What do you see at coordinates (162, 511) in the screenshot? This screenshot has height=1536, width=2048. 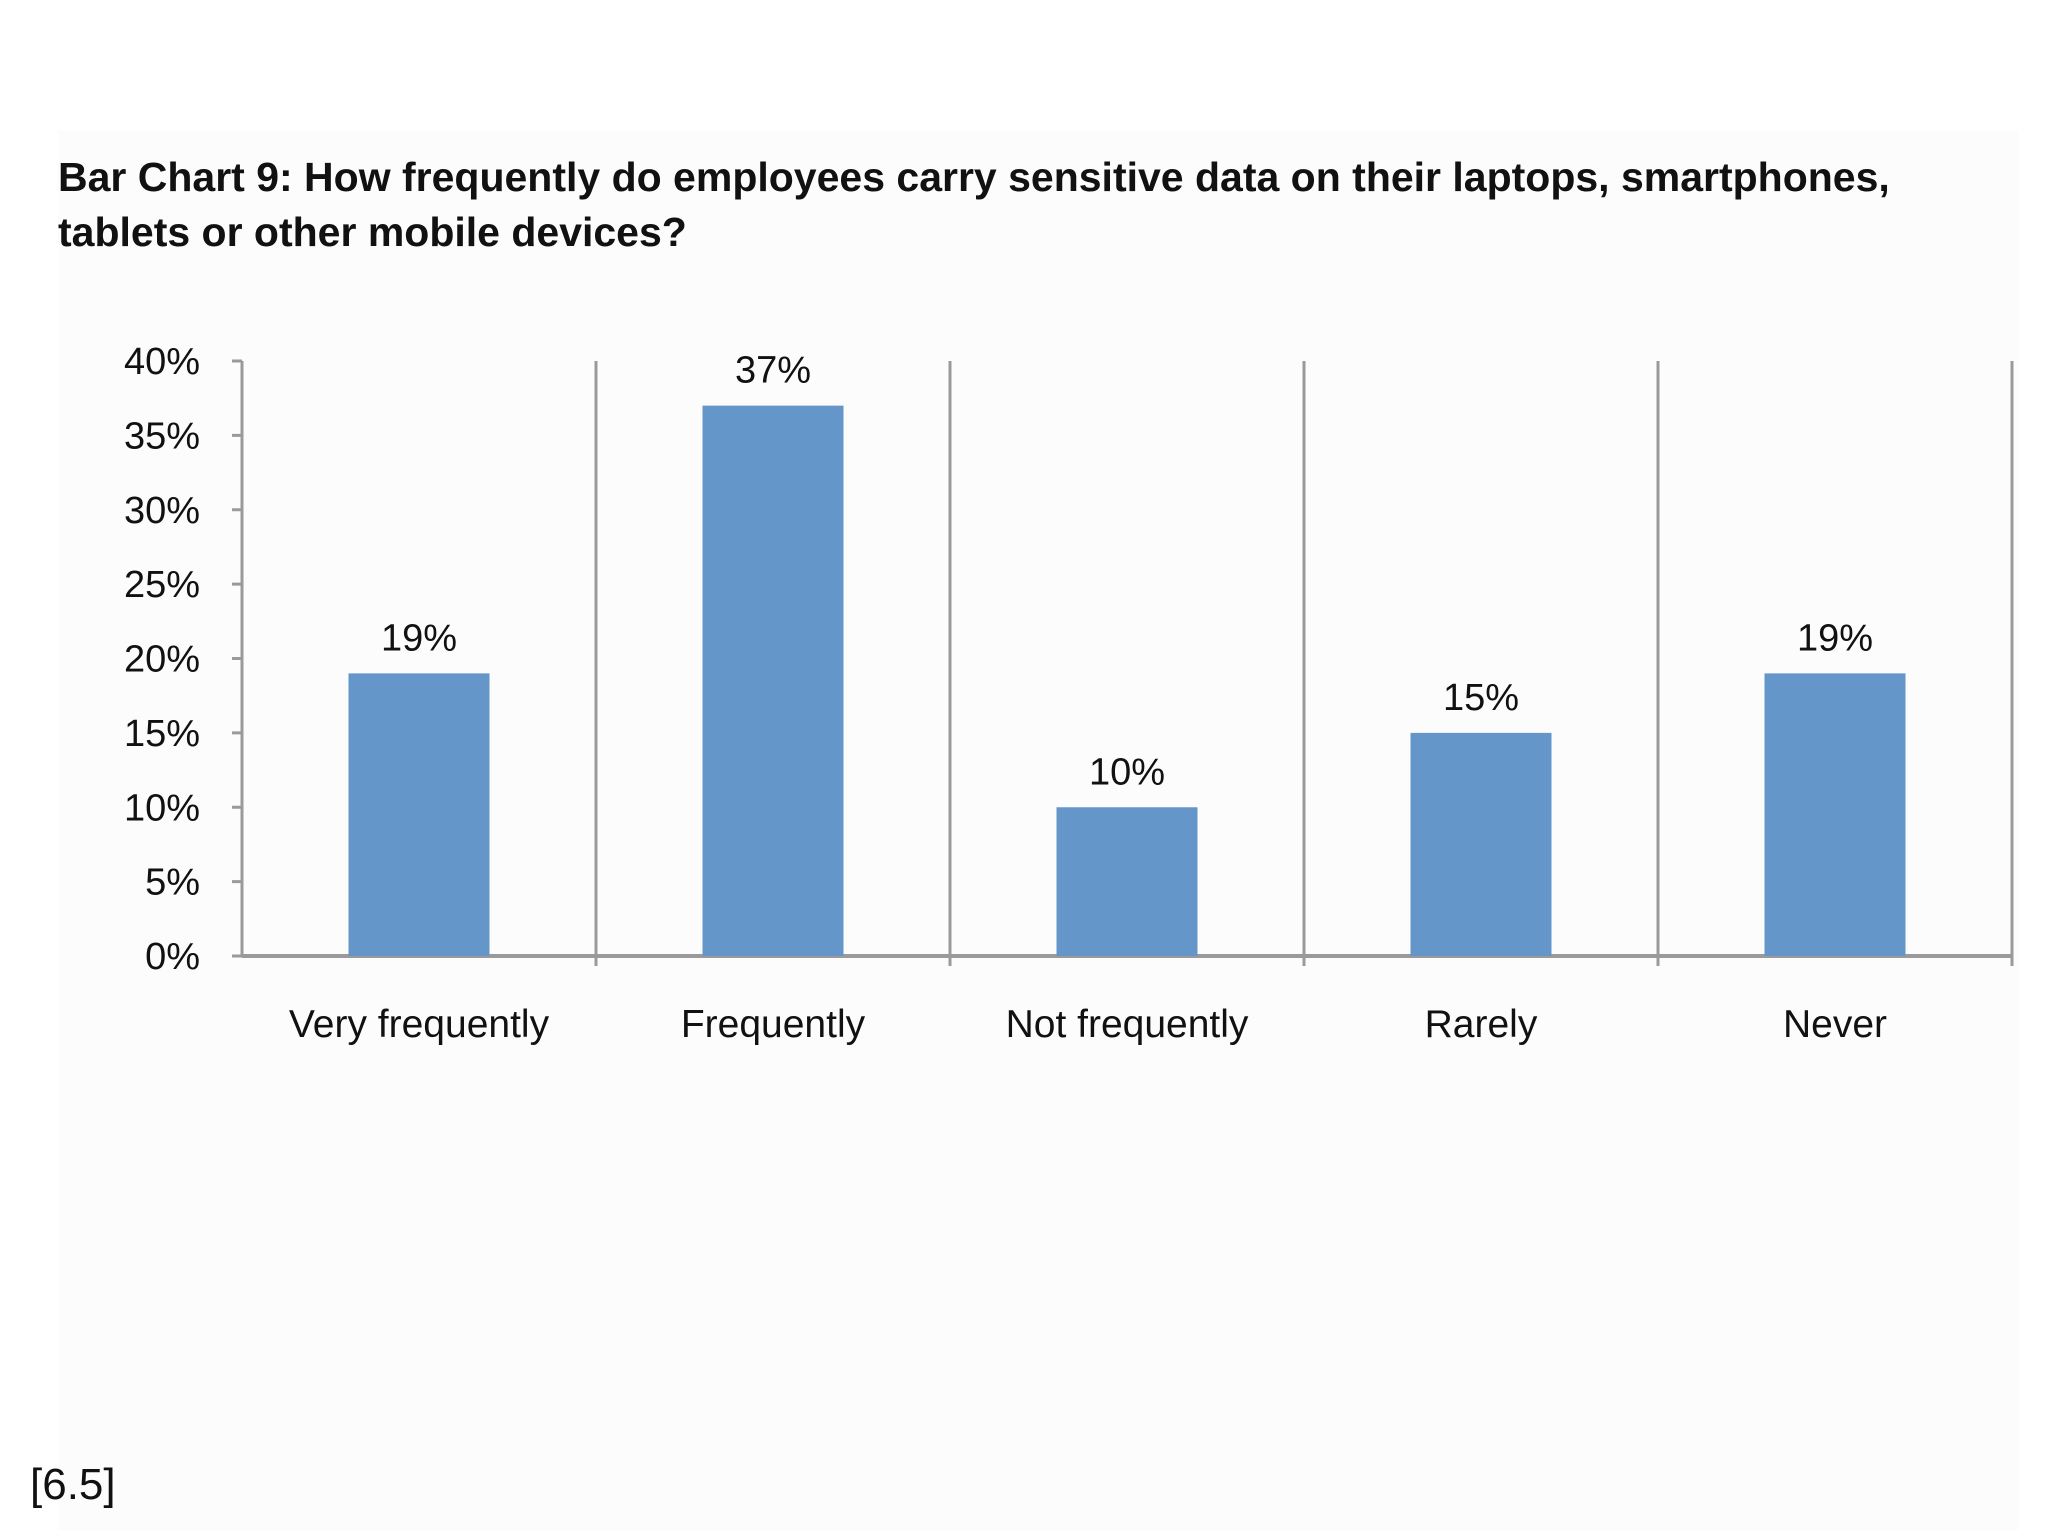 I see `y-tick-label: 30%` at bounding box center [162, 511].